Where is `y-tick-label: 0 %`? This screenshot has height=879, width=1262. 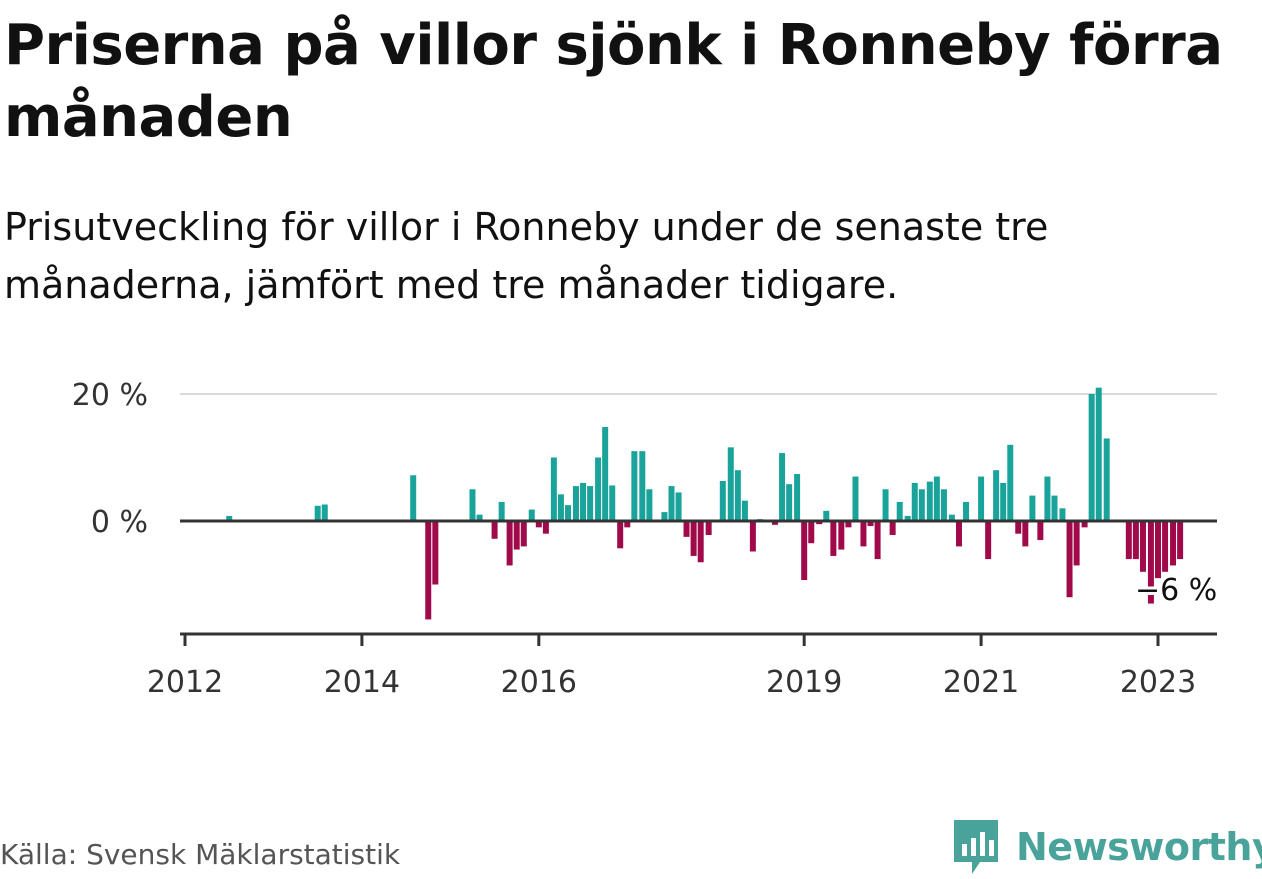 y-tick-label: 0 % is located at coordinates (119, 522).